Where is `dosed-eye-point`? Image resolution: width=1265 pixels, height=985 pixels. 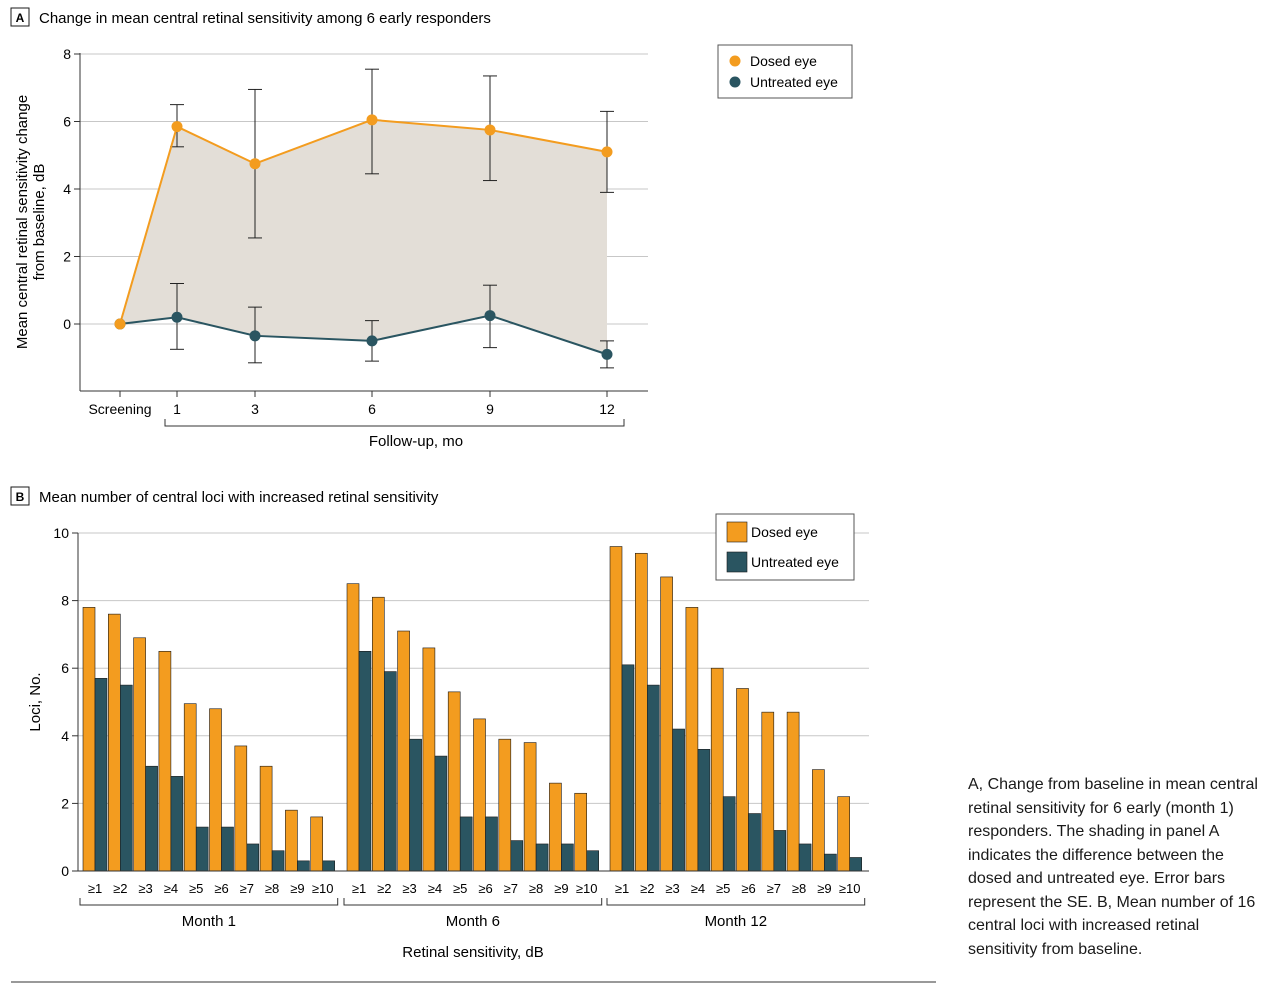
dosed-eye-point is located at coordinates (120, 324).